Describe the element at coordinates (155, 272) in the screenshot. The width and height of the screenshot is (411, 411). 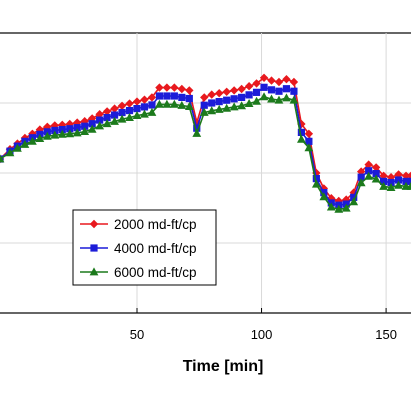
I see `legend-label: 6000 md-ft/cp` at that location.